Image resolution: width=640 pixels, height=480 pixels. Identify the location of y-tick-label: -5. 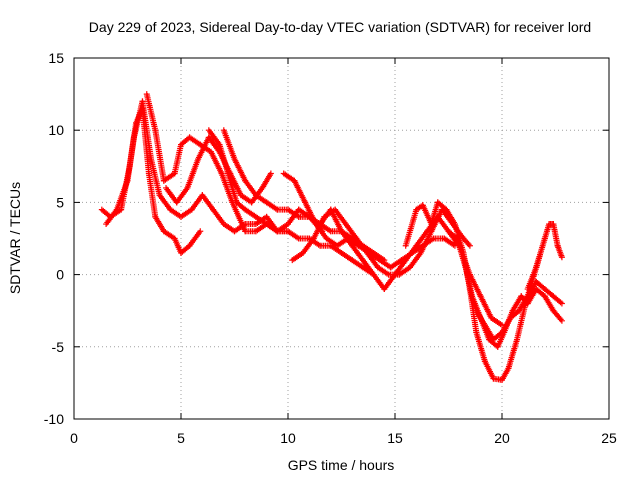
(58, 347).